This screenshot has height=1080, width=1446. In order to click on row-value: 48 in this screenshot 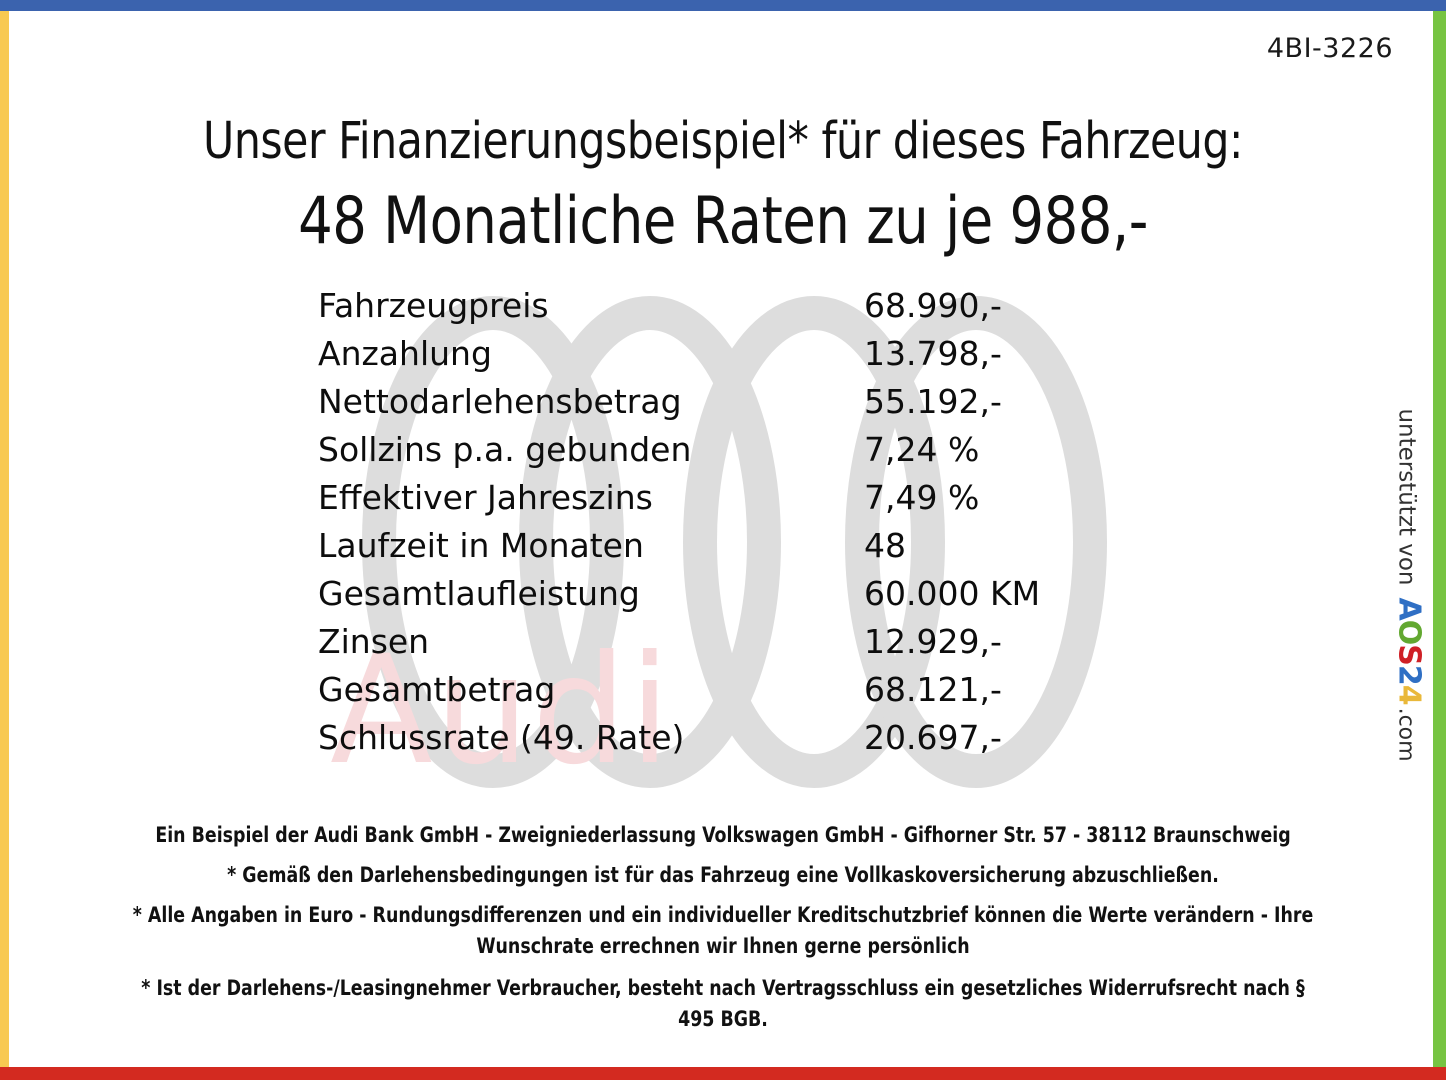, I will do `click(885, 545)`.